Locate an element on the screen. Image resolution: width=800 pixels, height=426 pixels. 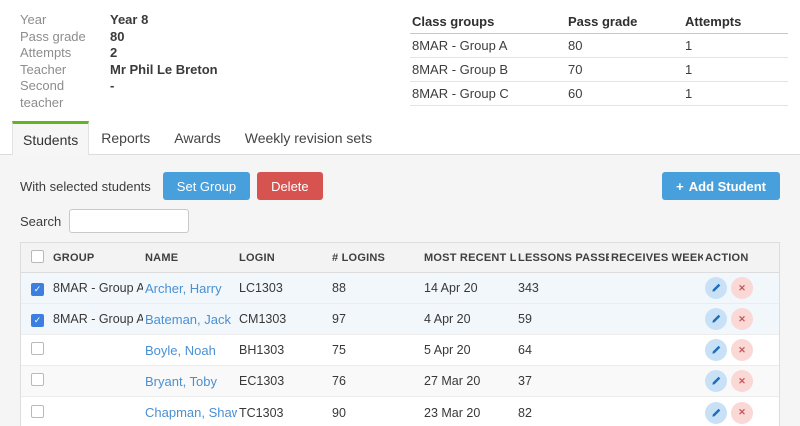
student-lessons-passed: 37 is located at coordinates (525, 381).